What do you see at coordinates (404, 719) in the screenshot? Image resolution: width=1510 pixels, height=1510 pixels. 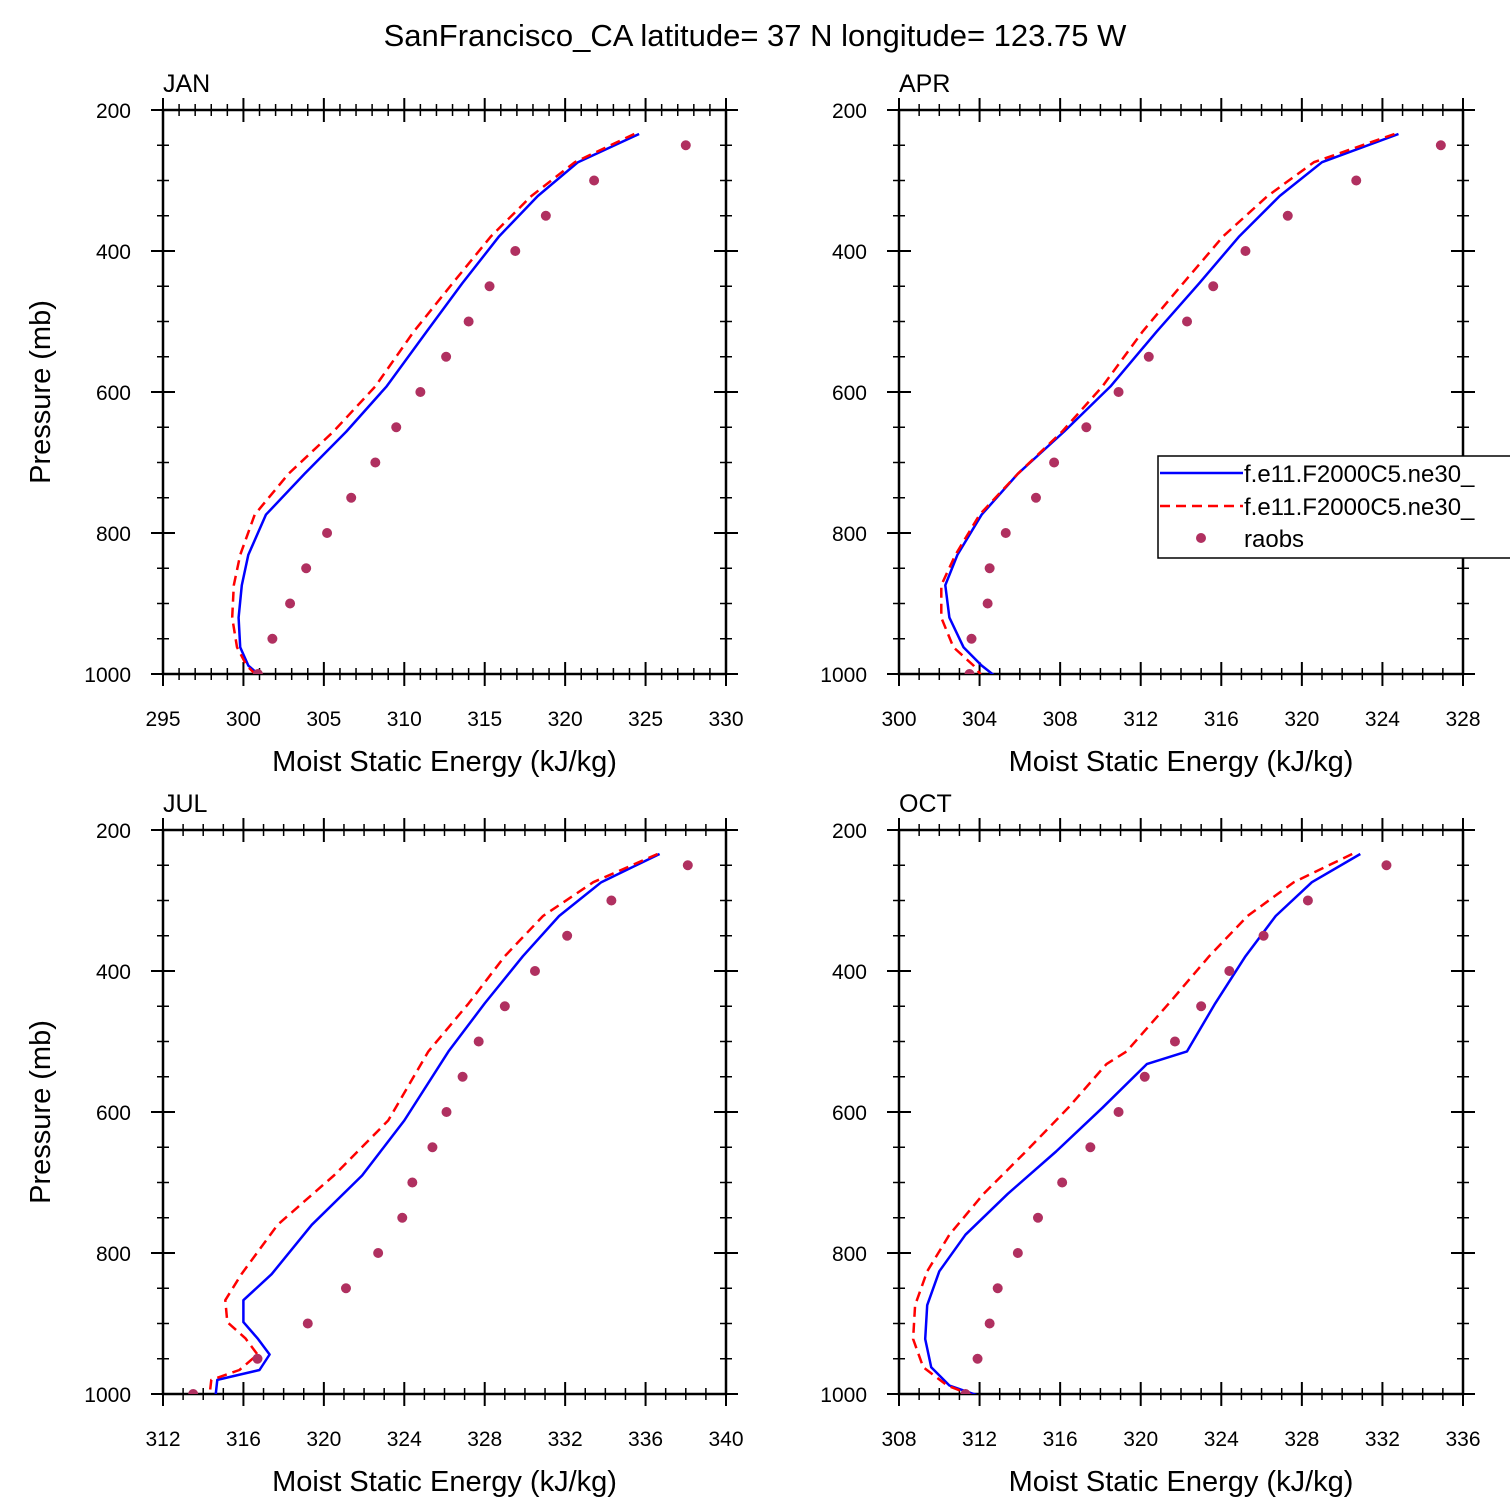 I see `x-tick-label: 310` at bounding box center [404, 719].